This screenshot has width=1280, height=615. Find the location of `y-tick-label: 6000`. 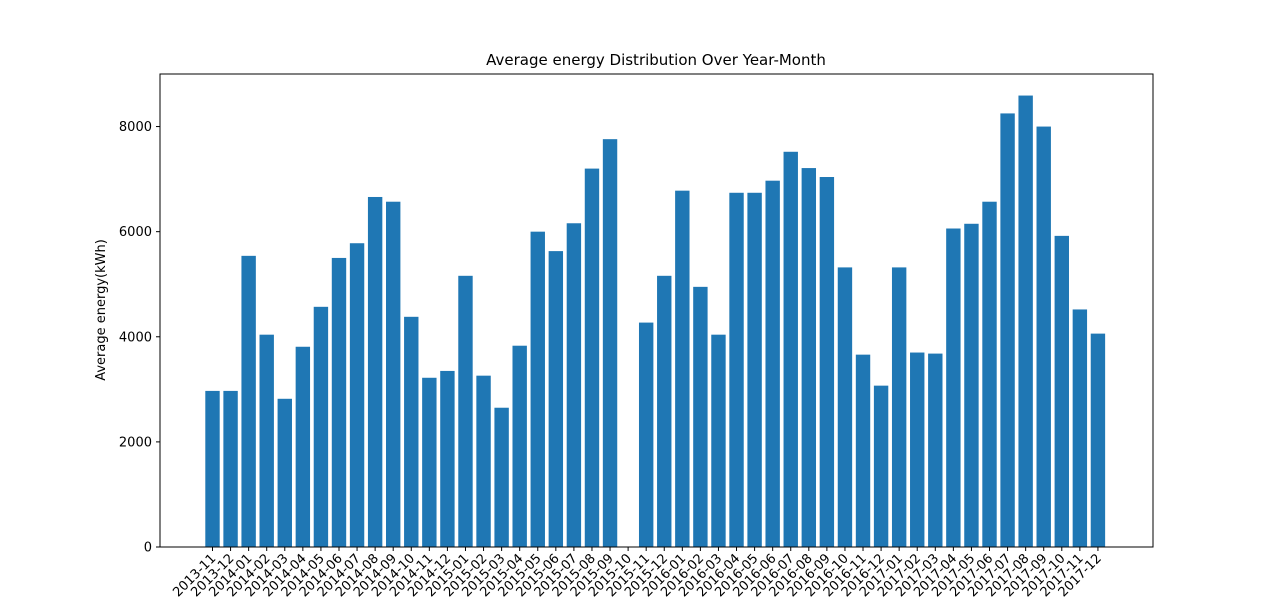

y-tick-label: 6000 is located at coordinates (135, 232).